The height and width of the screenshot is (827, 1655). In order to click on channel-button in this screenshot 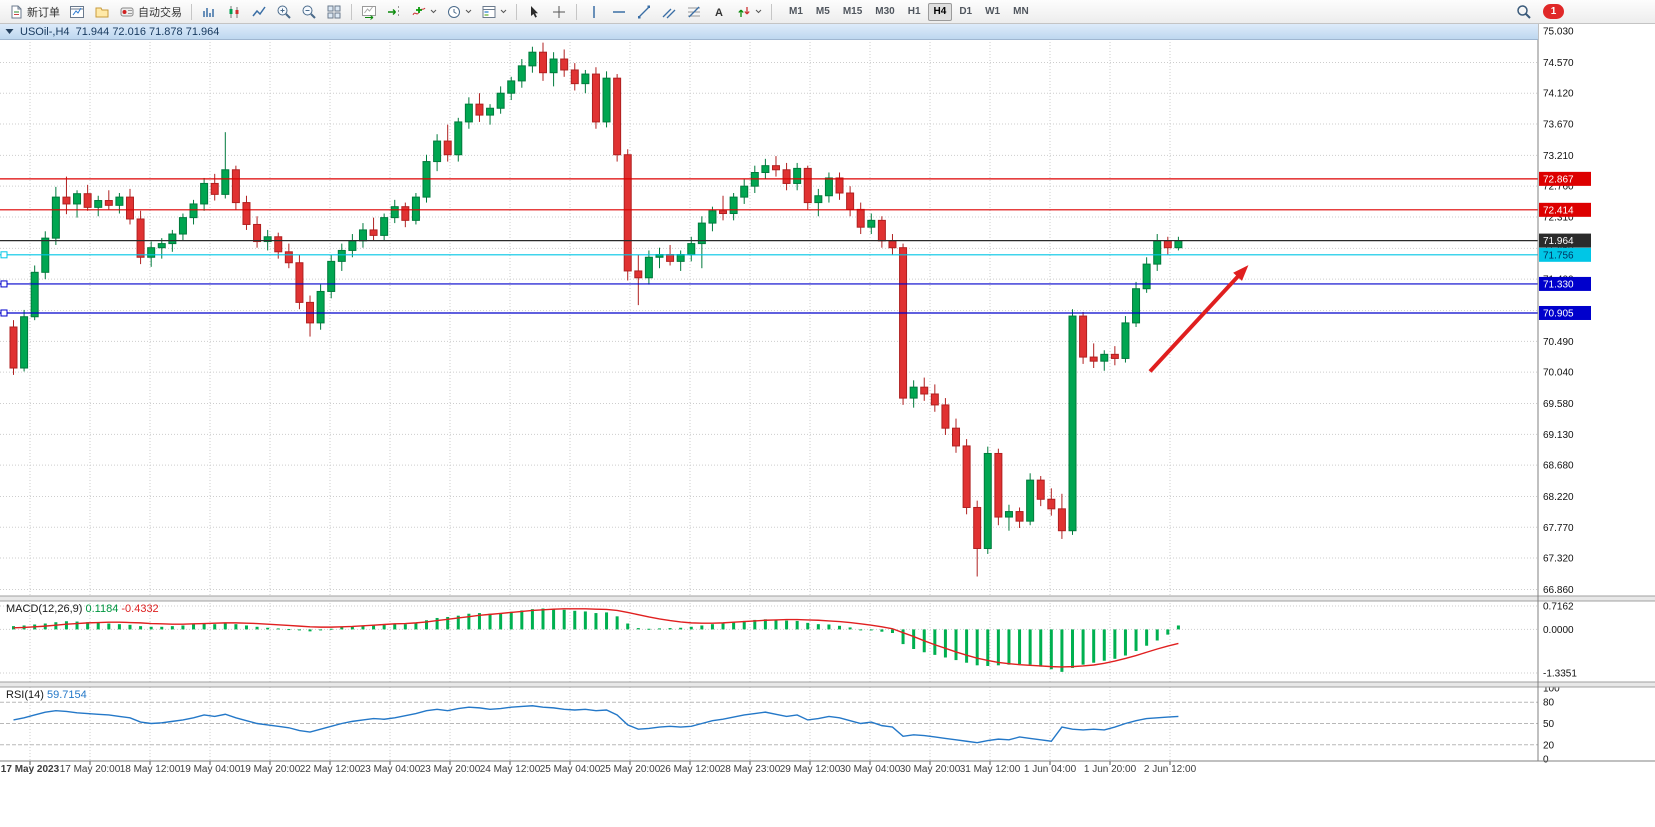, I will do `click(669, 12)`.